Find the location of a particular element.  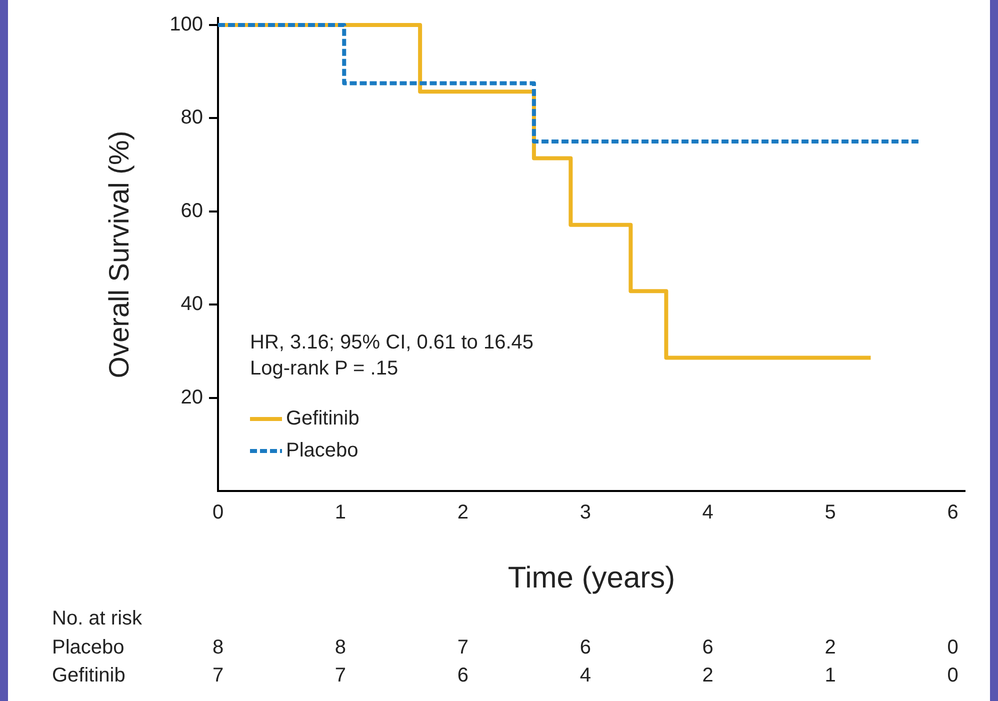

x-axis-title: Time (years) is located at coordinates (592, 577).